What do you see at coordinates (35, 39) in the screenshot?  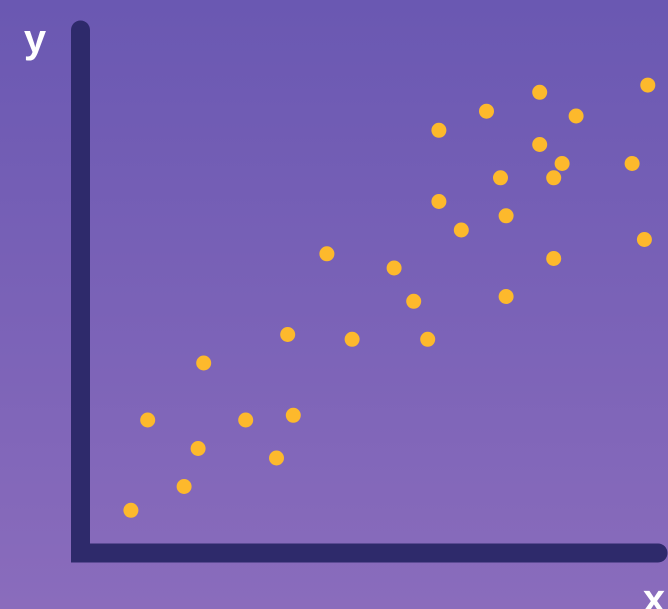 I see `y-axis-label: y` at bounding box center [35, 39].